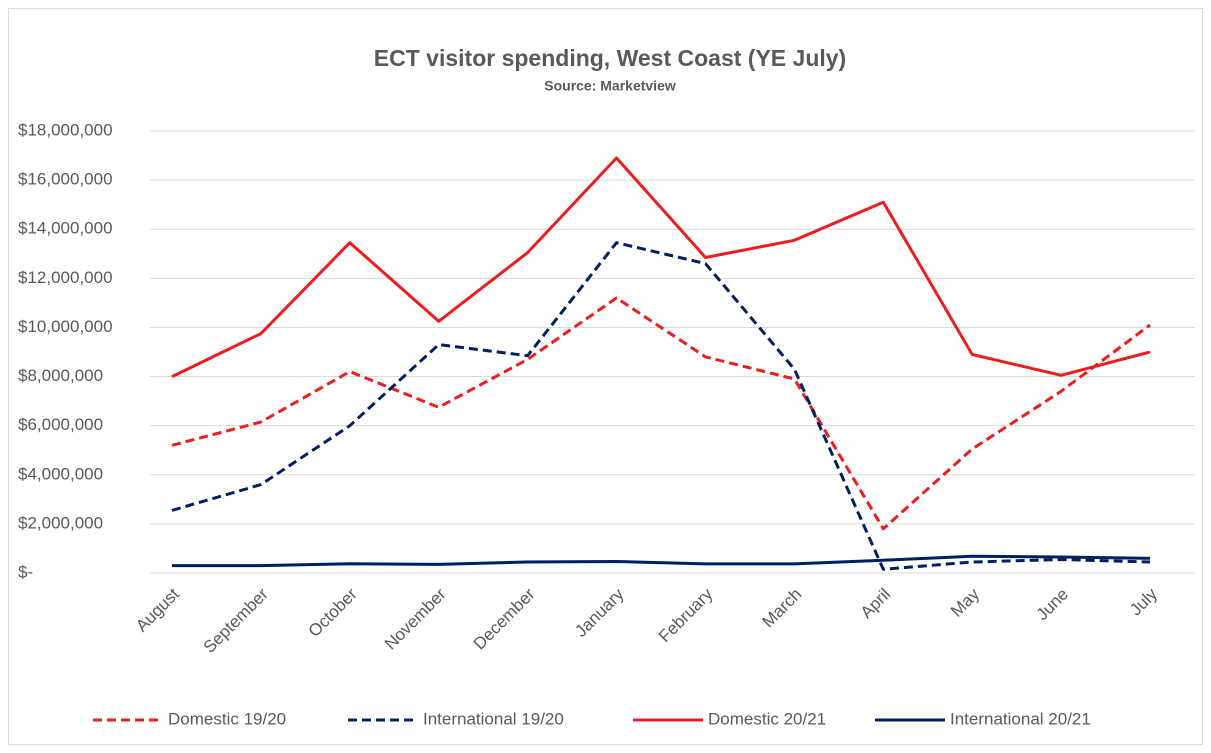 The width and height of the screenshot is (1211, 753). I want to click on y-tick-label: $14,000,000, so click(65, 228).